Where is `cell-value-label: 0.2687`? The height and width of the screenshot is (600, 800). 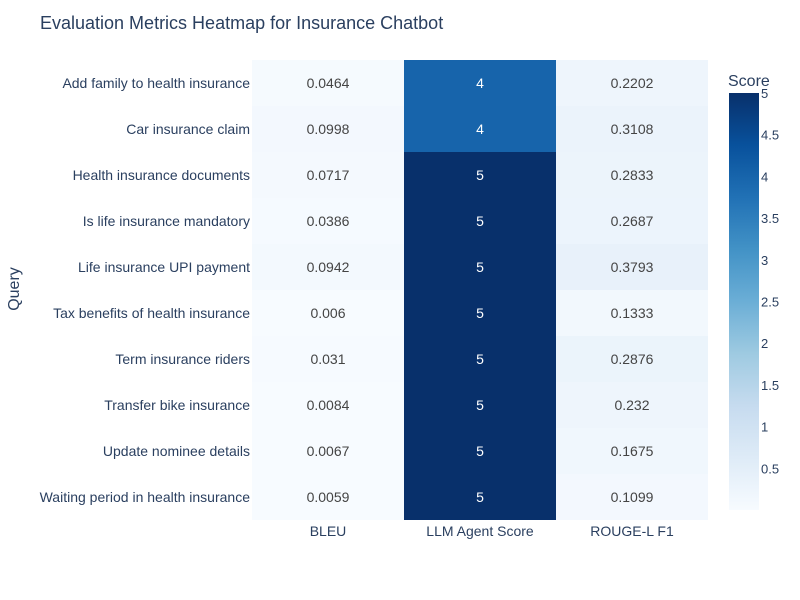 cell-value-label: 0.2687 is located at coordinates (632, 221).